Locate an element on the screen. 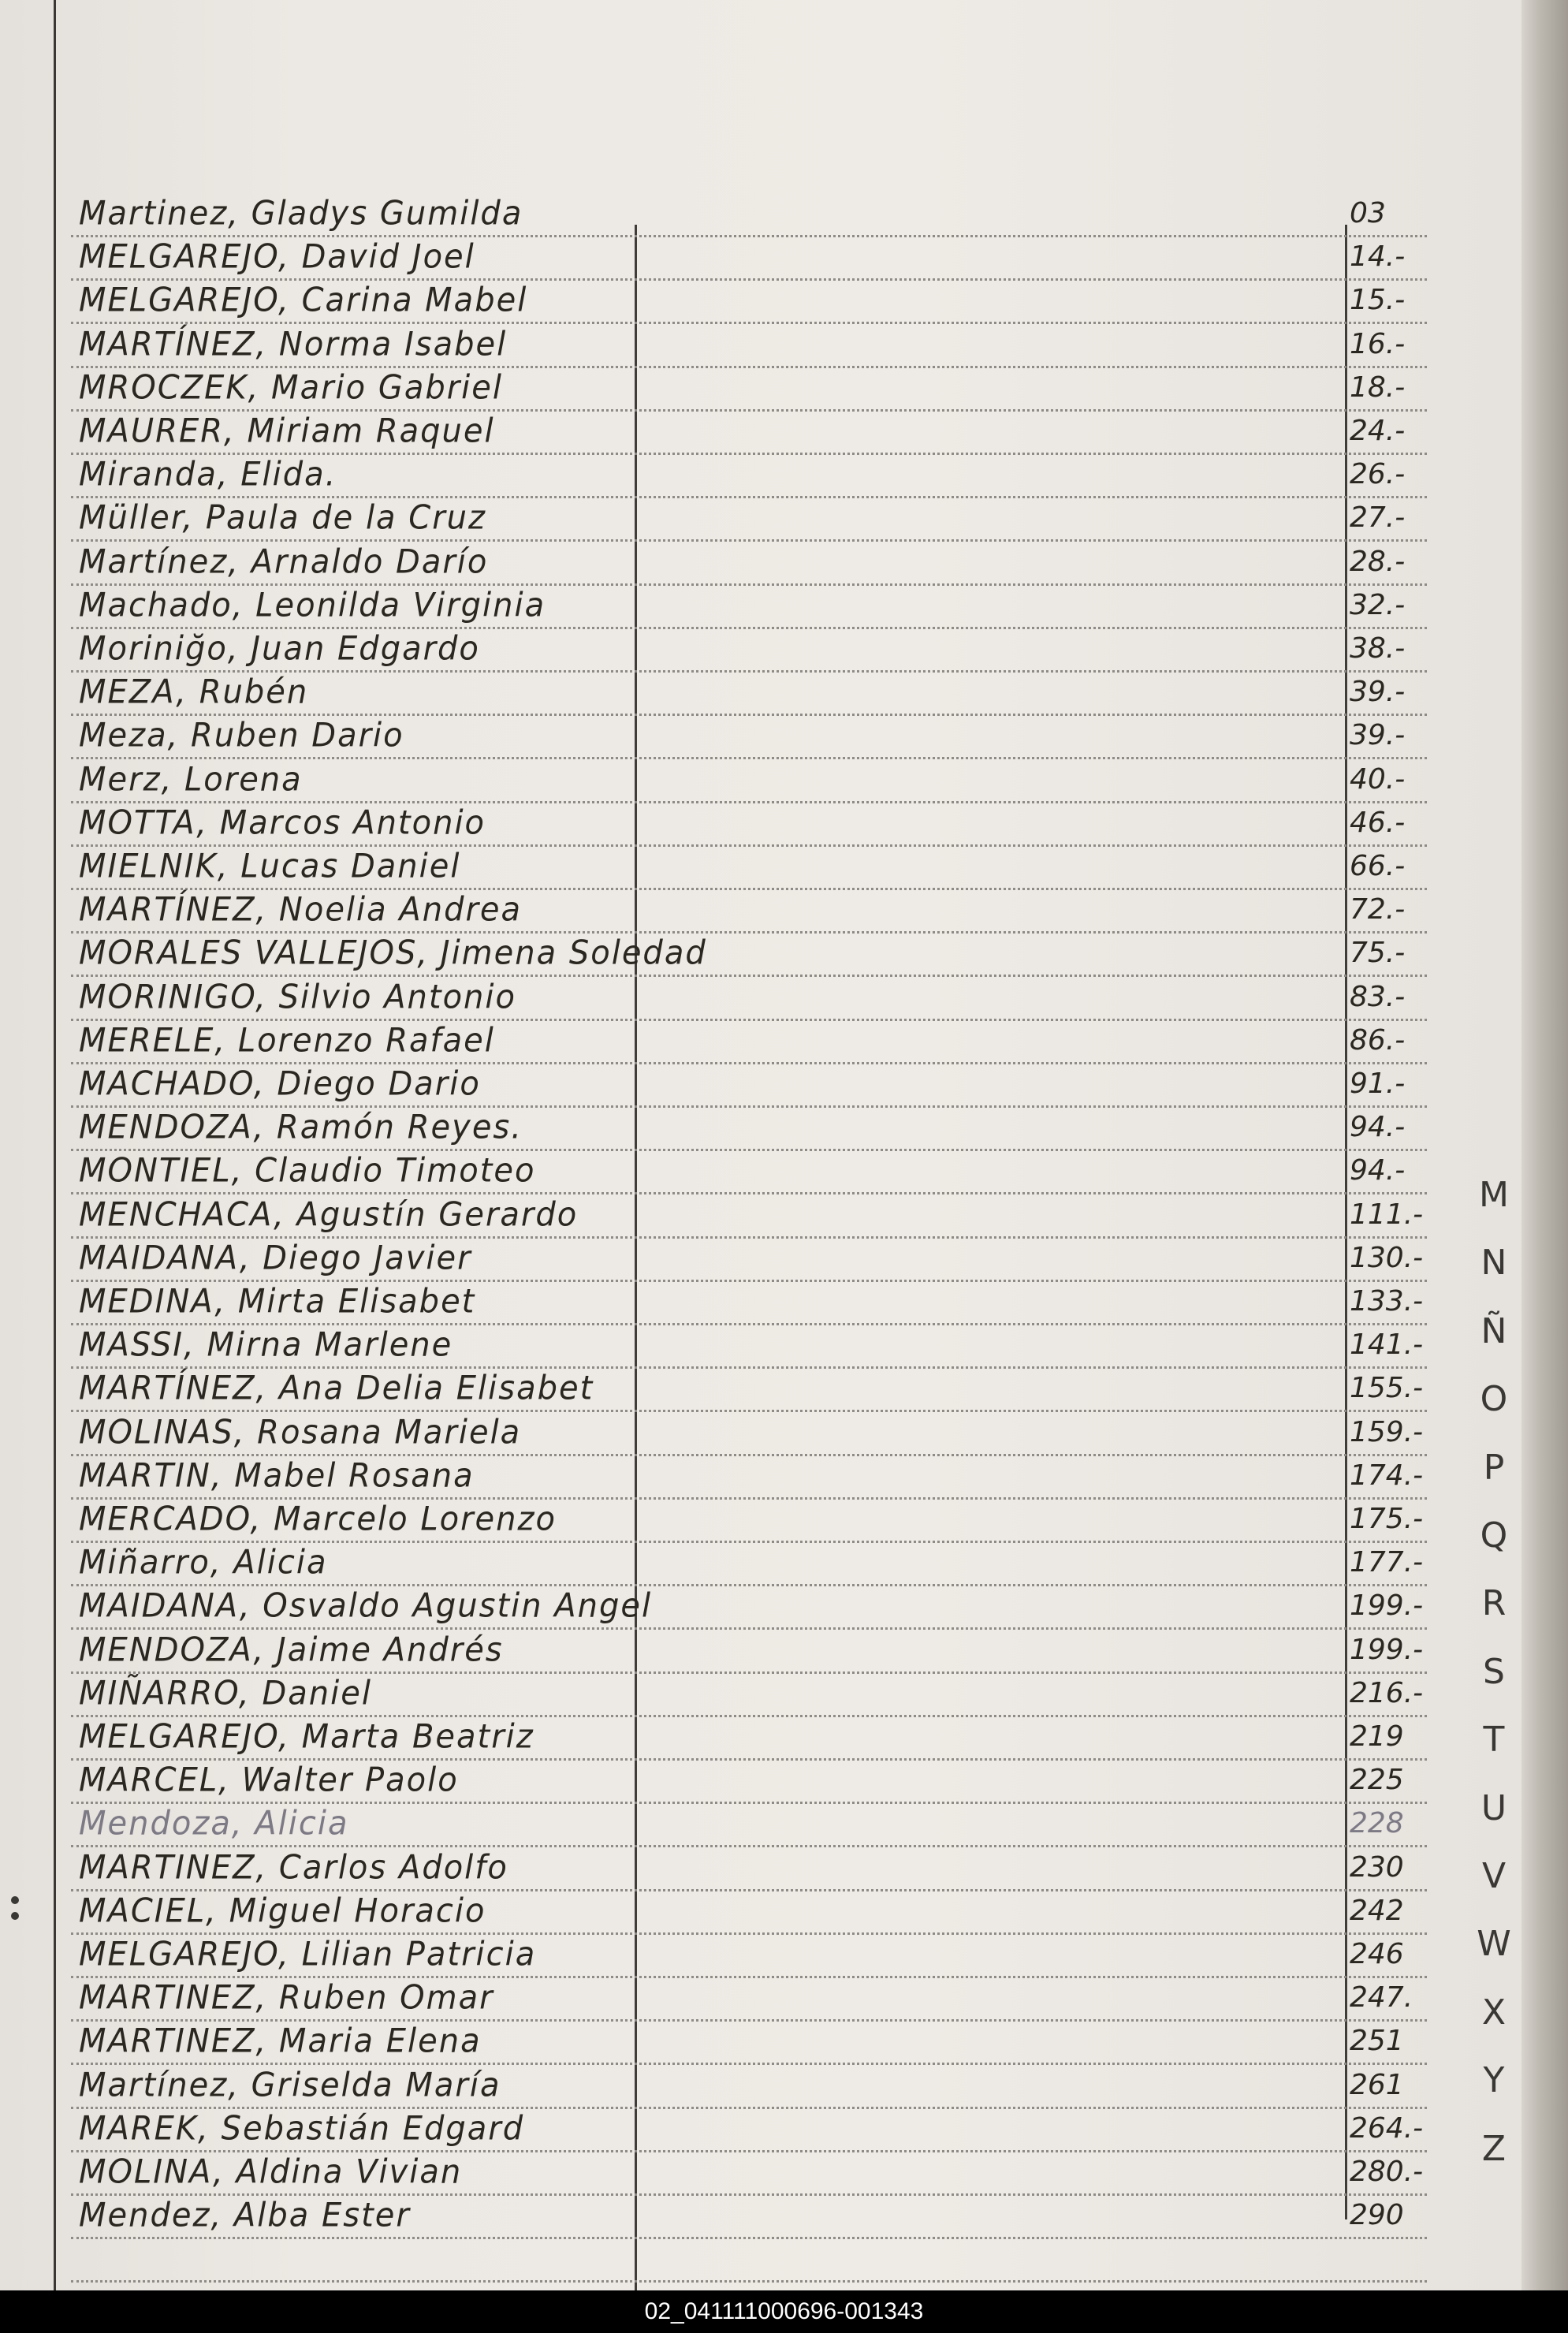  entry-number: 264.- is located at coordinates (1387, 2128).